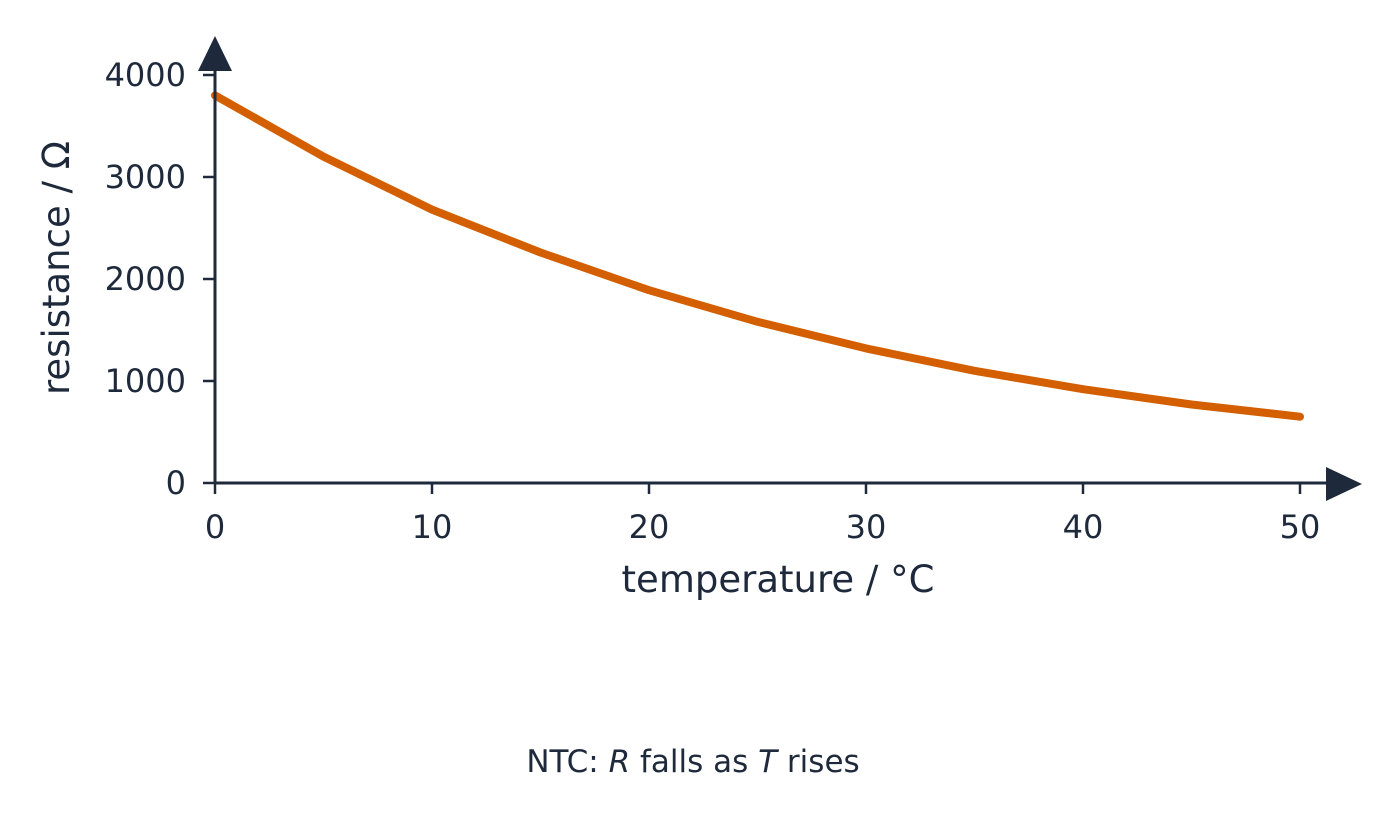  Describe the element at coordinates (215, 527) in the screenshot. I see `x-tick-label: 0` at that location.